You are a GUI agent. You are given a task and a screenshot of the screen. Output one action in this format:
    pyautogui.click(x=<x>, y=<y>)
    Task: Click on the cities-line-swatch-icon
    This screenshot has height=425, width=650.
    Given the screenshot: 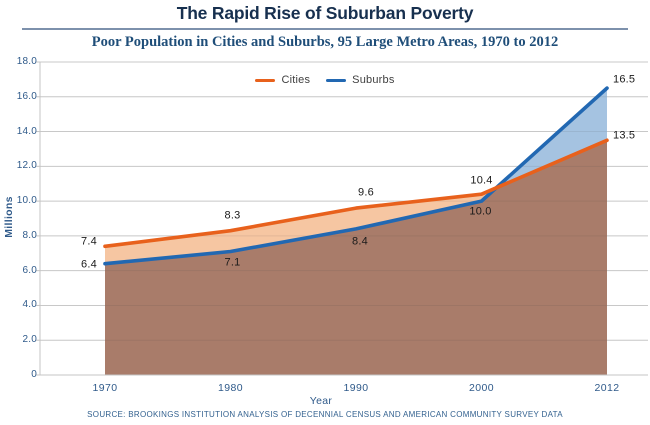 What is the action you would take?
    pyautogui.click(x=265, y=80)
    